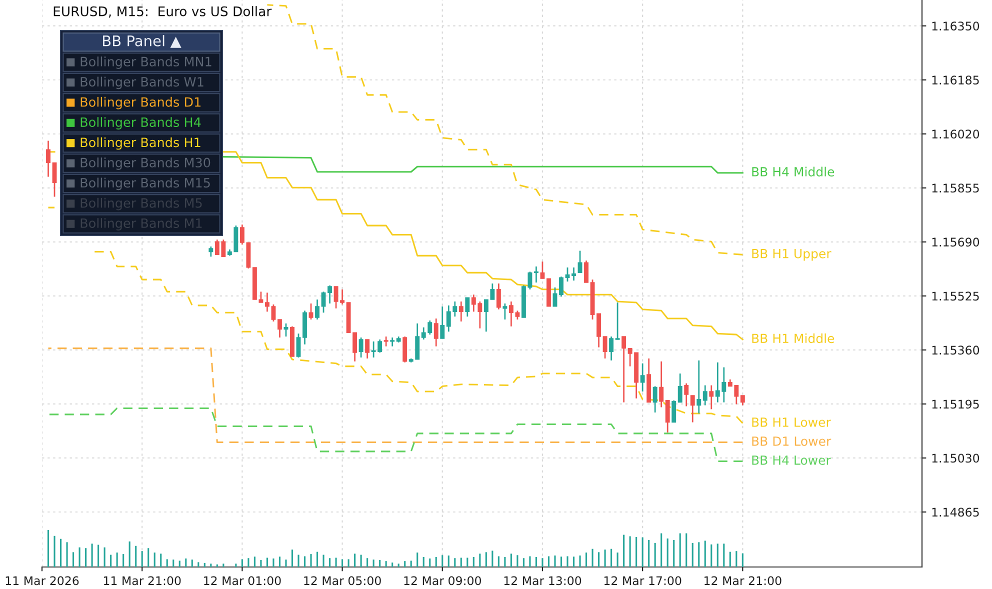 The width and height of the screenshot is (992, 589). Describe the element at coordinates (140, 103) in the screenshot. I see `annotation: Bollinger Bands D1` at that location.